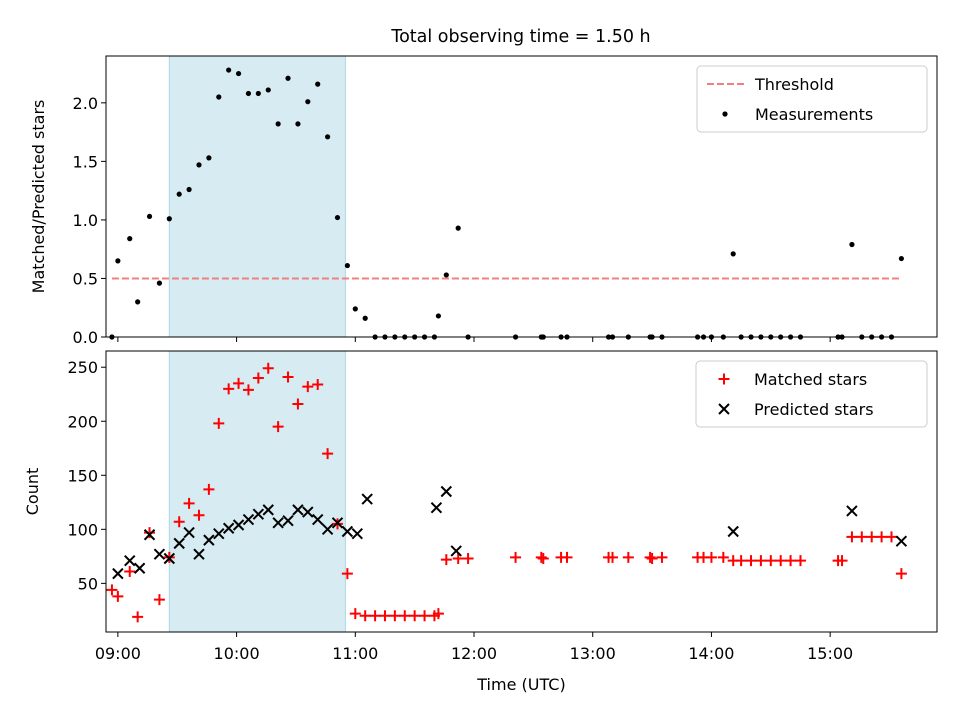  What do you see at coordinates (237, 653) in the screenshot?
I see `x-tick-label: 10:00` at bounding box center [237, 653].